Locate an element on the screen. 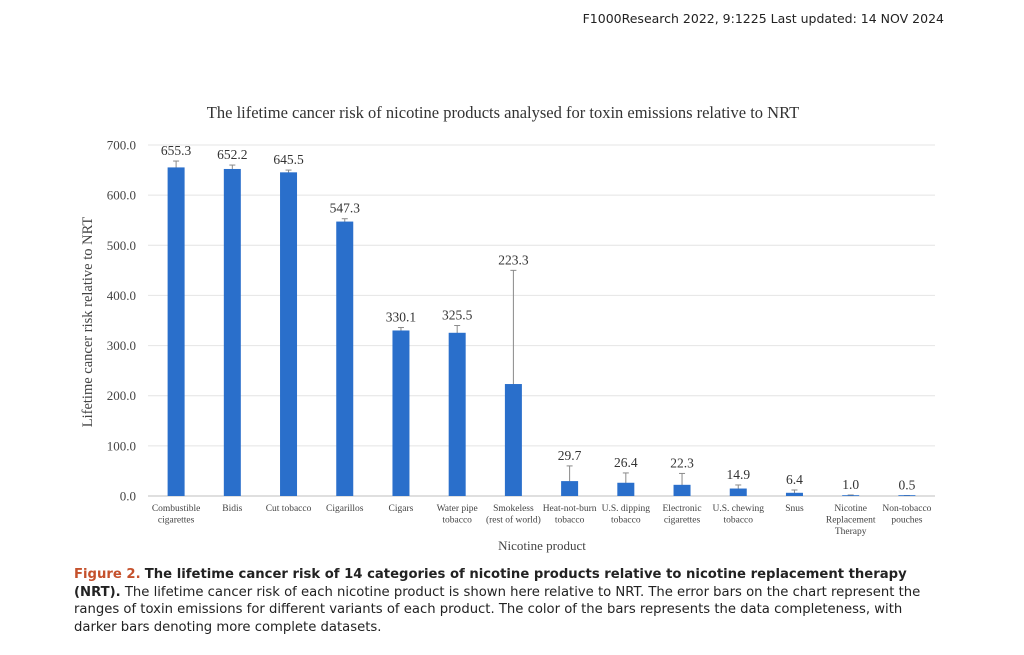 This screenshot has width=1024, height=655. x-tick-label: Smokeless is located at coordinates (513, 509).